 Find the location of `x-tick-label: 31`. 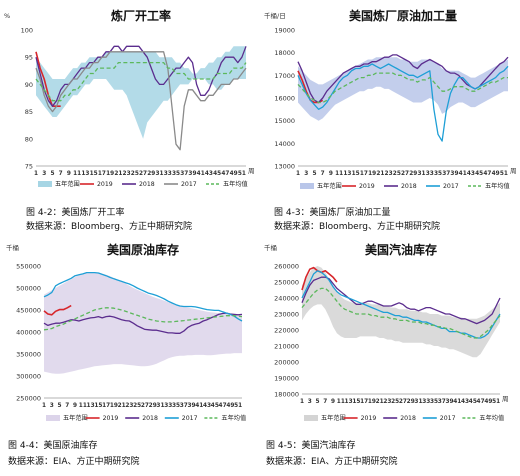

x-tick-label: 31 is located at coordinates (160, 406).